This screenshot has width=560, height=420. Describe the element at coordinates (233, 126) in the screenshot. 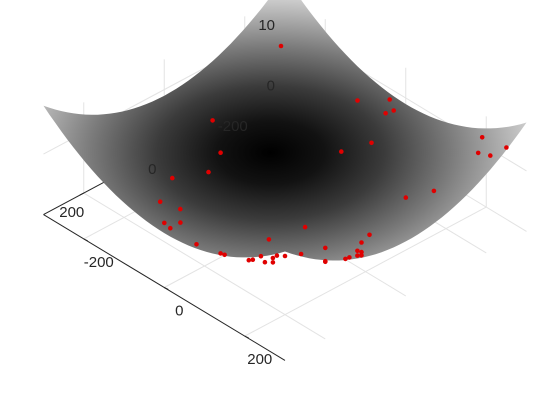

I see `y-tick-label: -200` at that location.